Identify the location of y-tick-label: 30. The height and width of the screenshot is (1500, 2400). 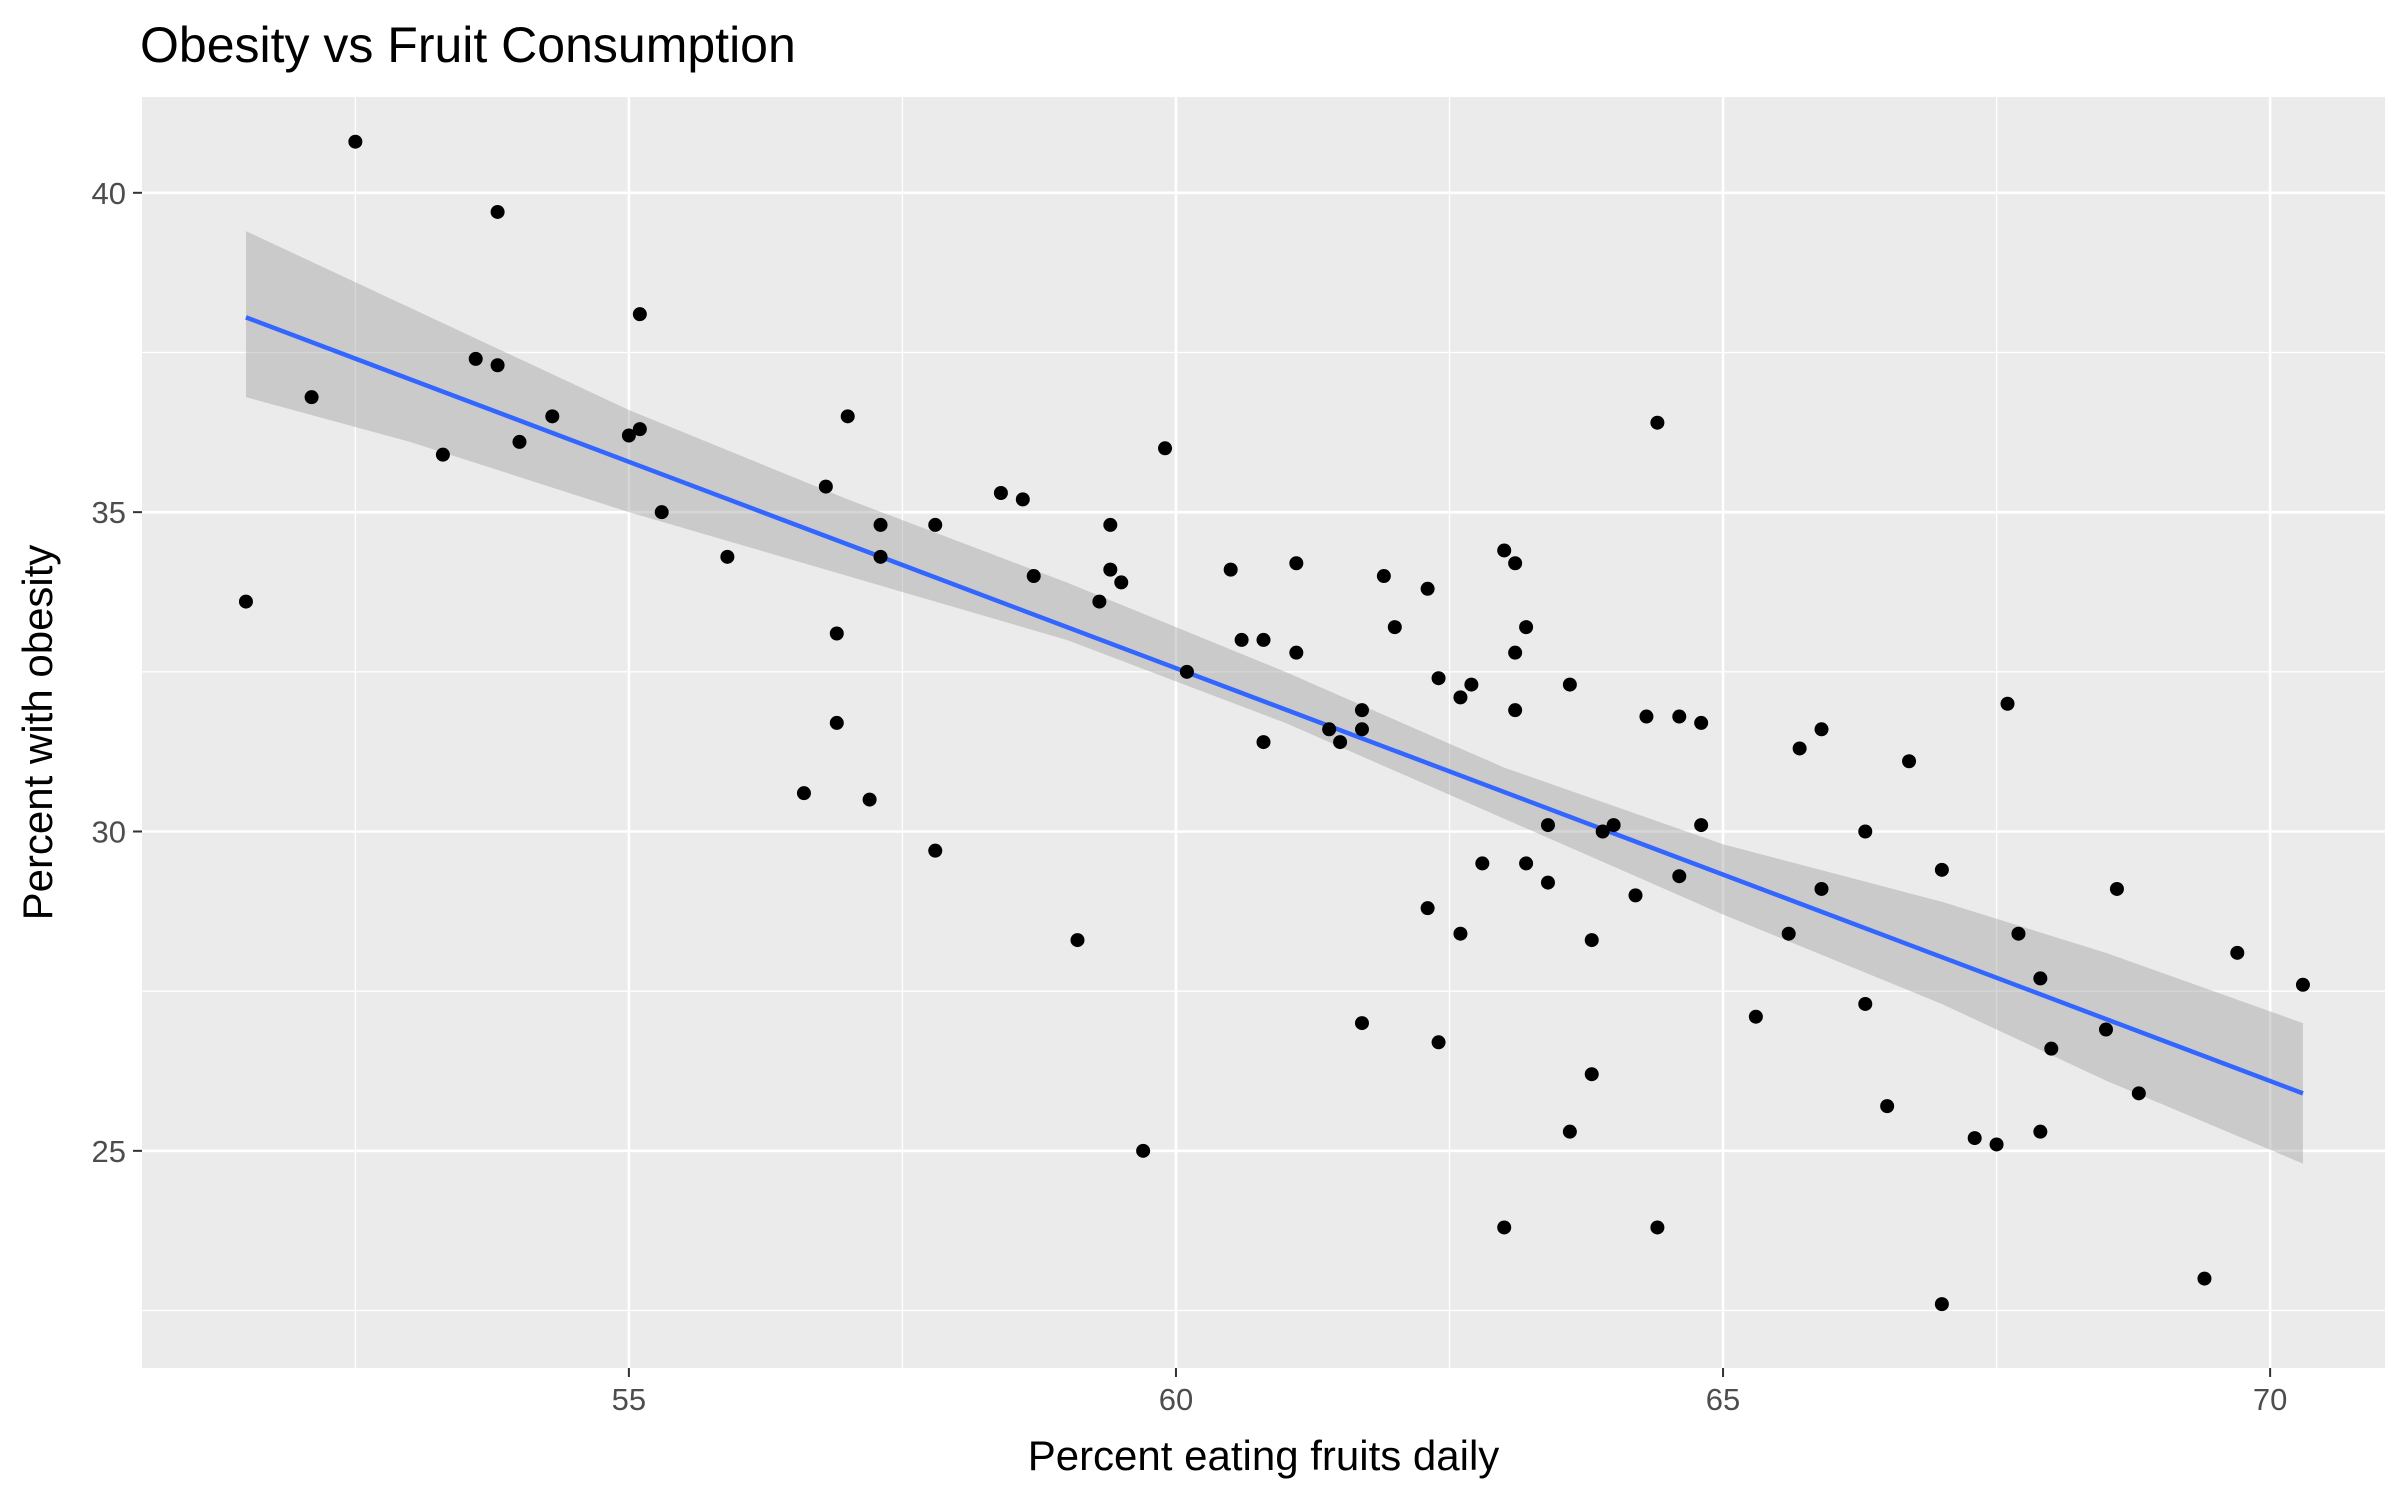
(109, 831).